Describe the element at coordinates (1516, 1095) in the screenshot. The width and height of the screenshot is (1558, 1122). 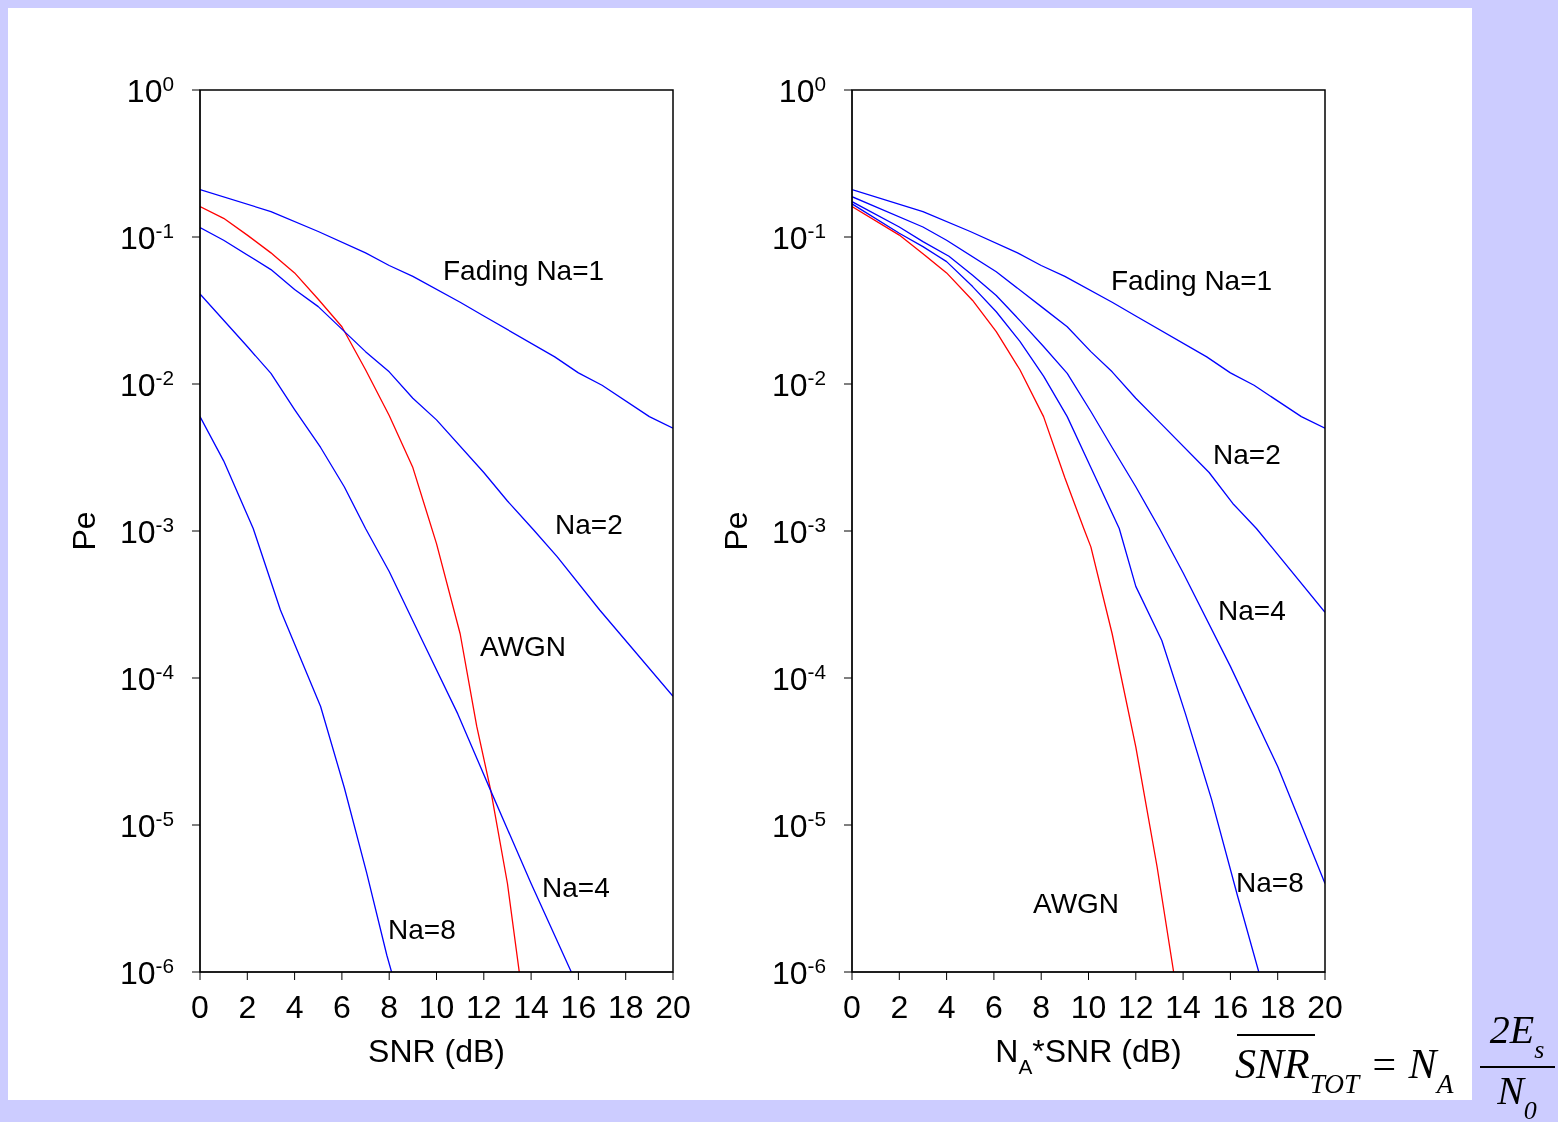
I see `text: N$_{0}$` at that location.